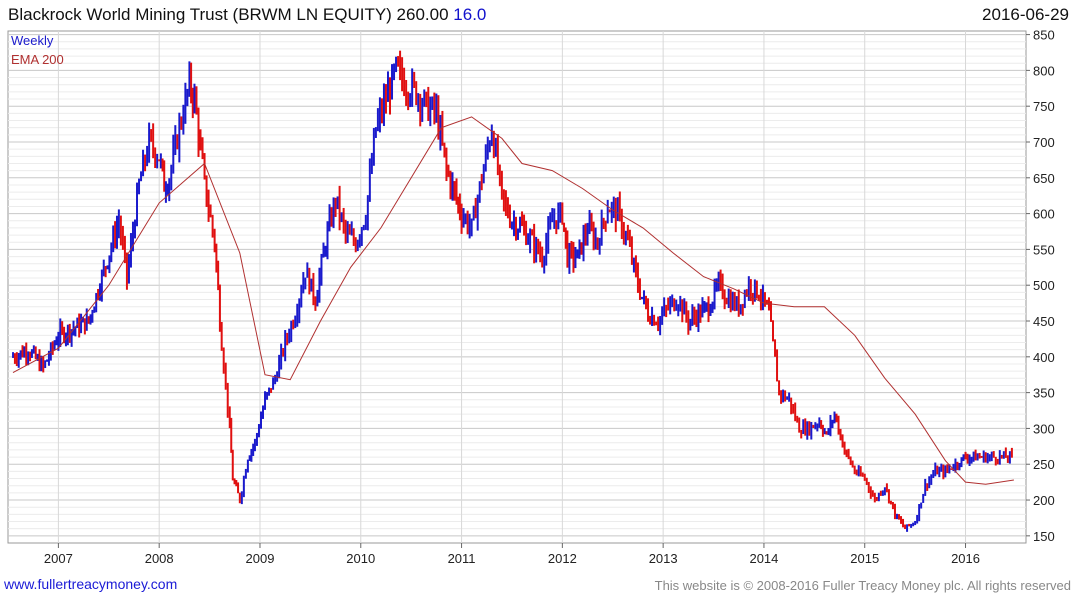 The height and width of the screenshot is (600, 1075). What do you see at coordinates (1044, 357) in the screenshot?
I see `y-tick-label: 400` at bounding box center [1044, 357].